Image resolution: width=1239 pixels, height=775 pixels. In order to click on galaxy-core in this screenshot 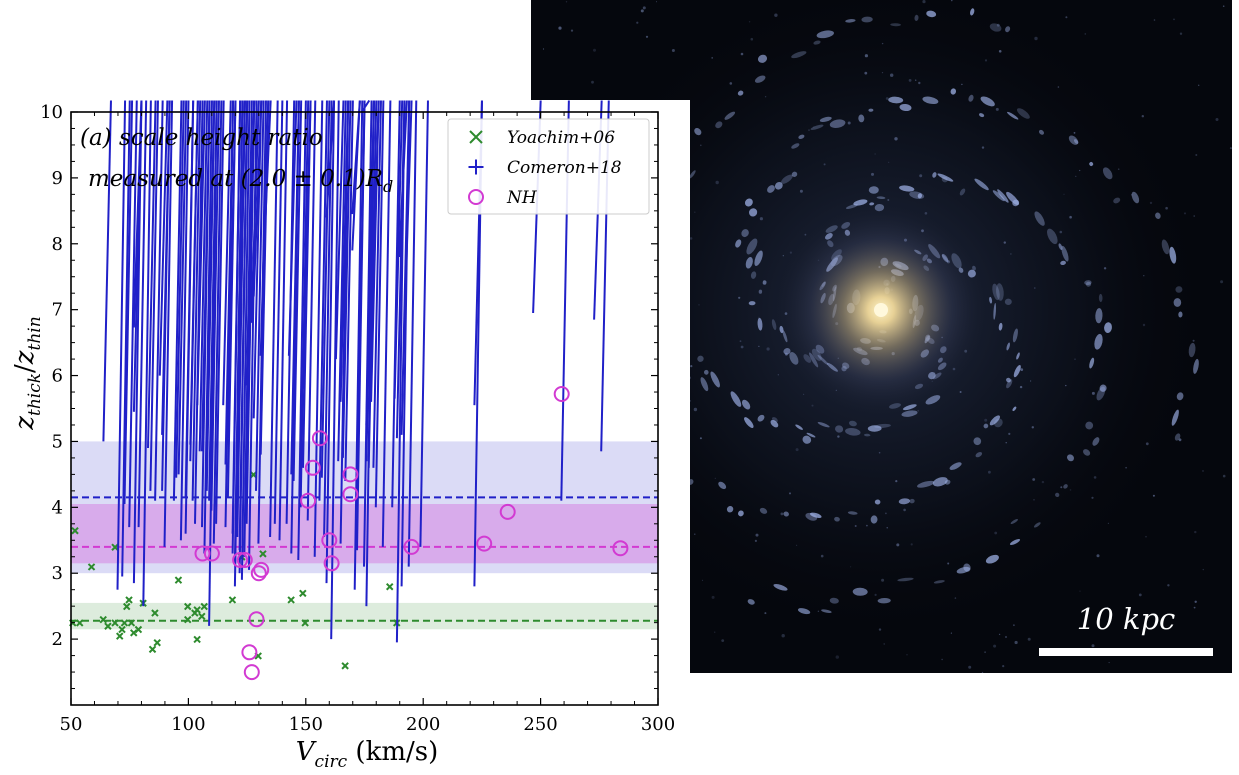, I will do `click(881, 310)`.